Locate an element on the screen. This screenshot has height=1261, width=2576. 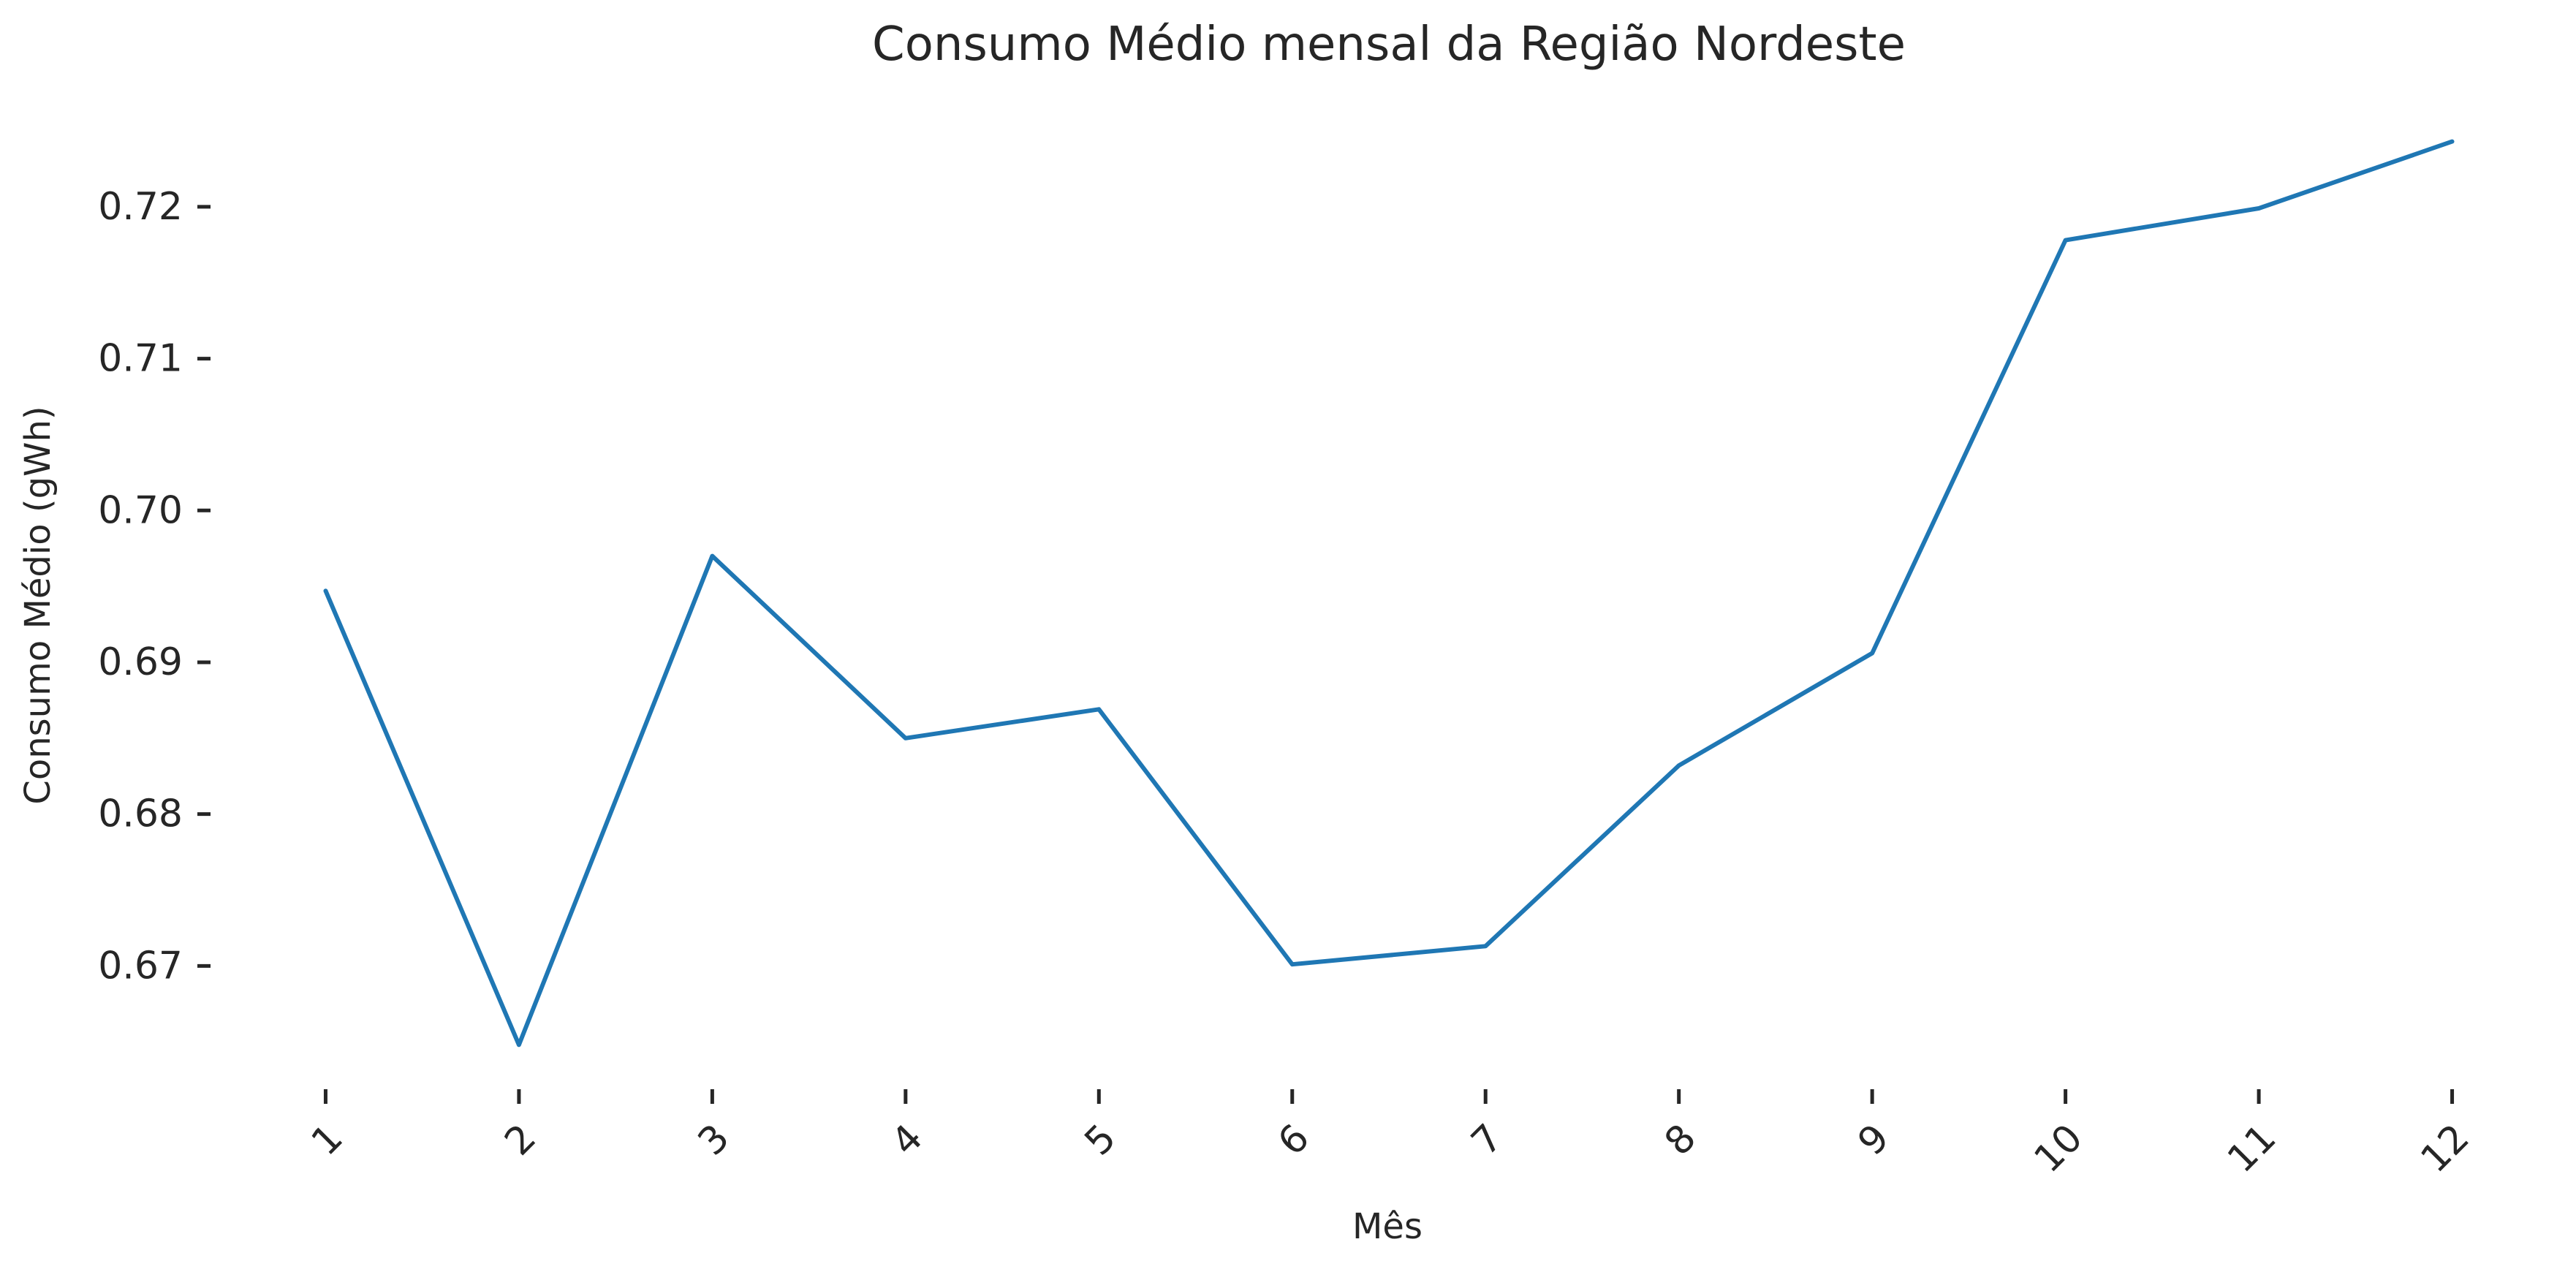
x-tick-label: 12 is located at coordinates (2445, 1148).